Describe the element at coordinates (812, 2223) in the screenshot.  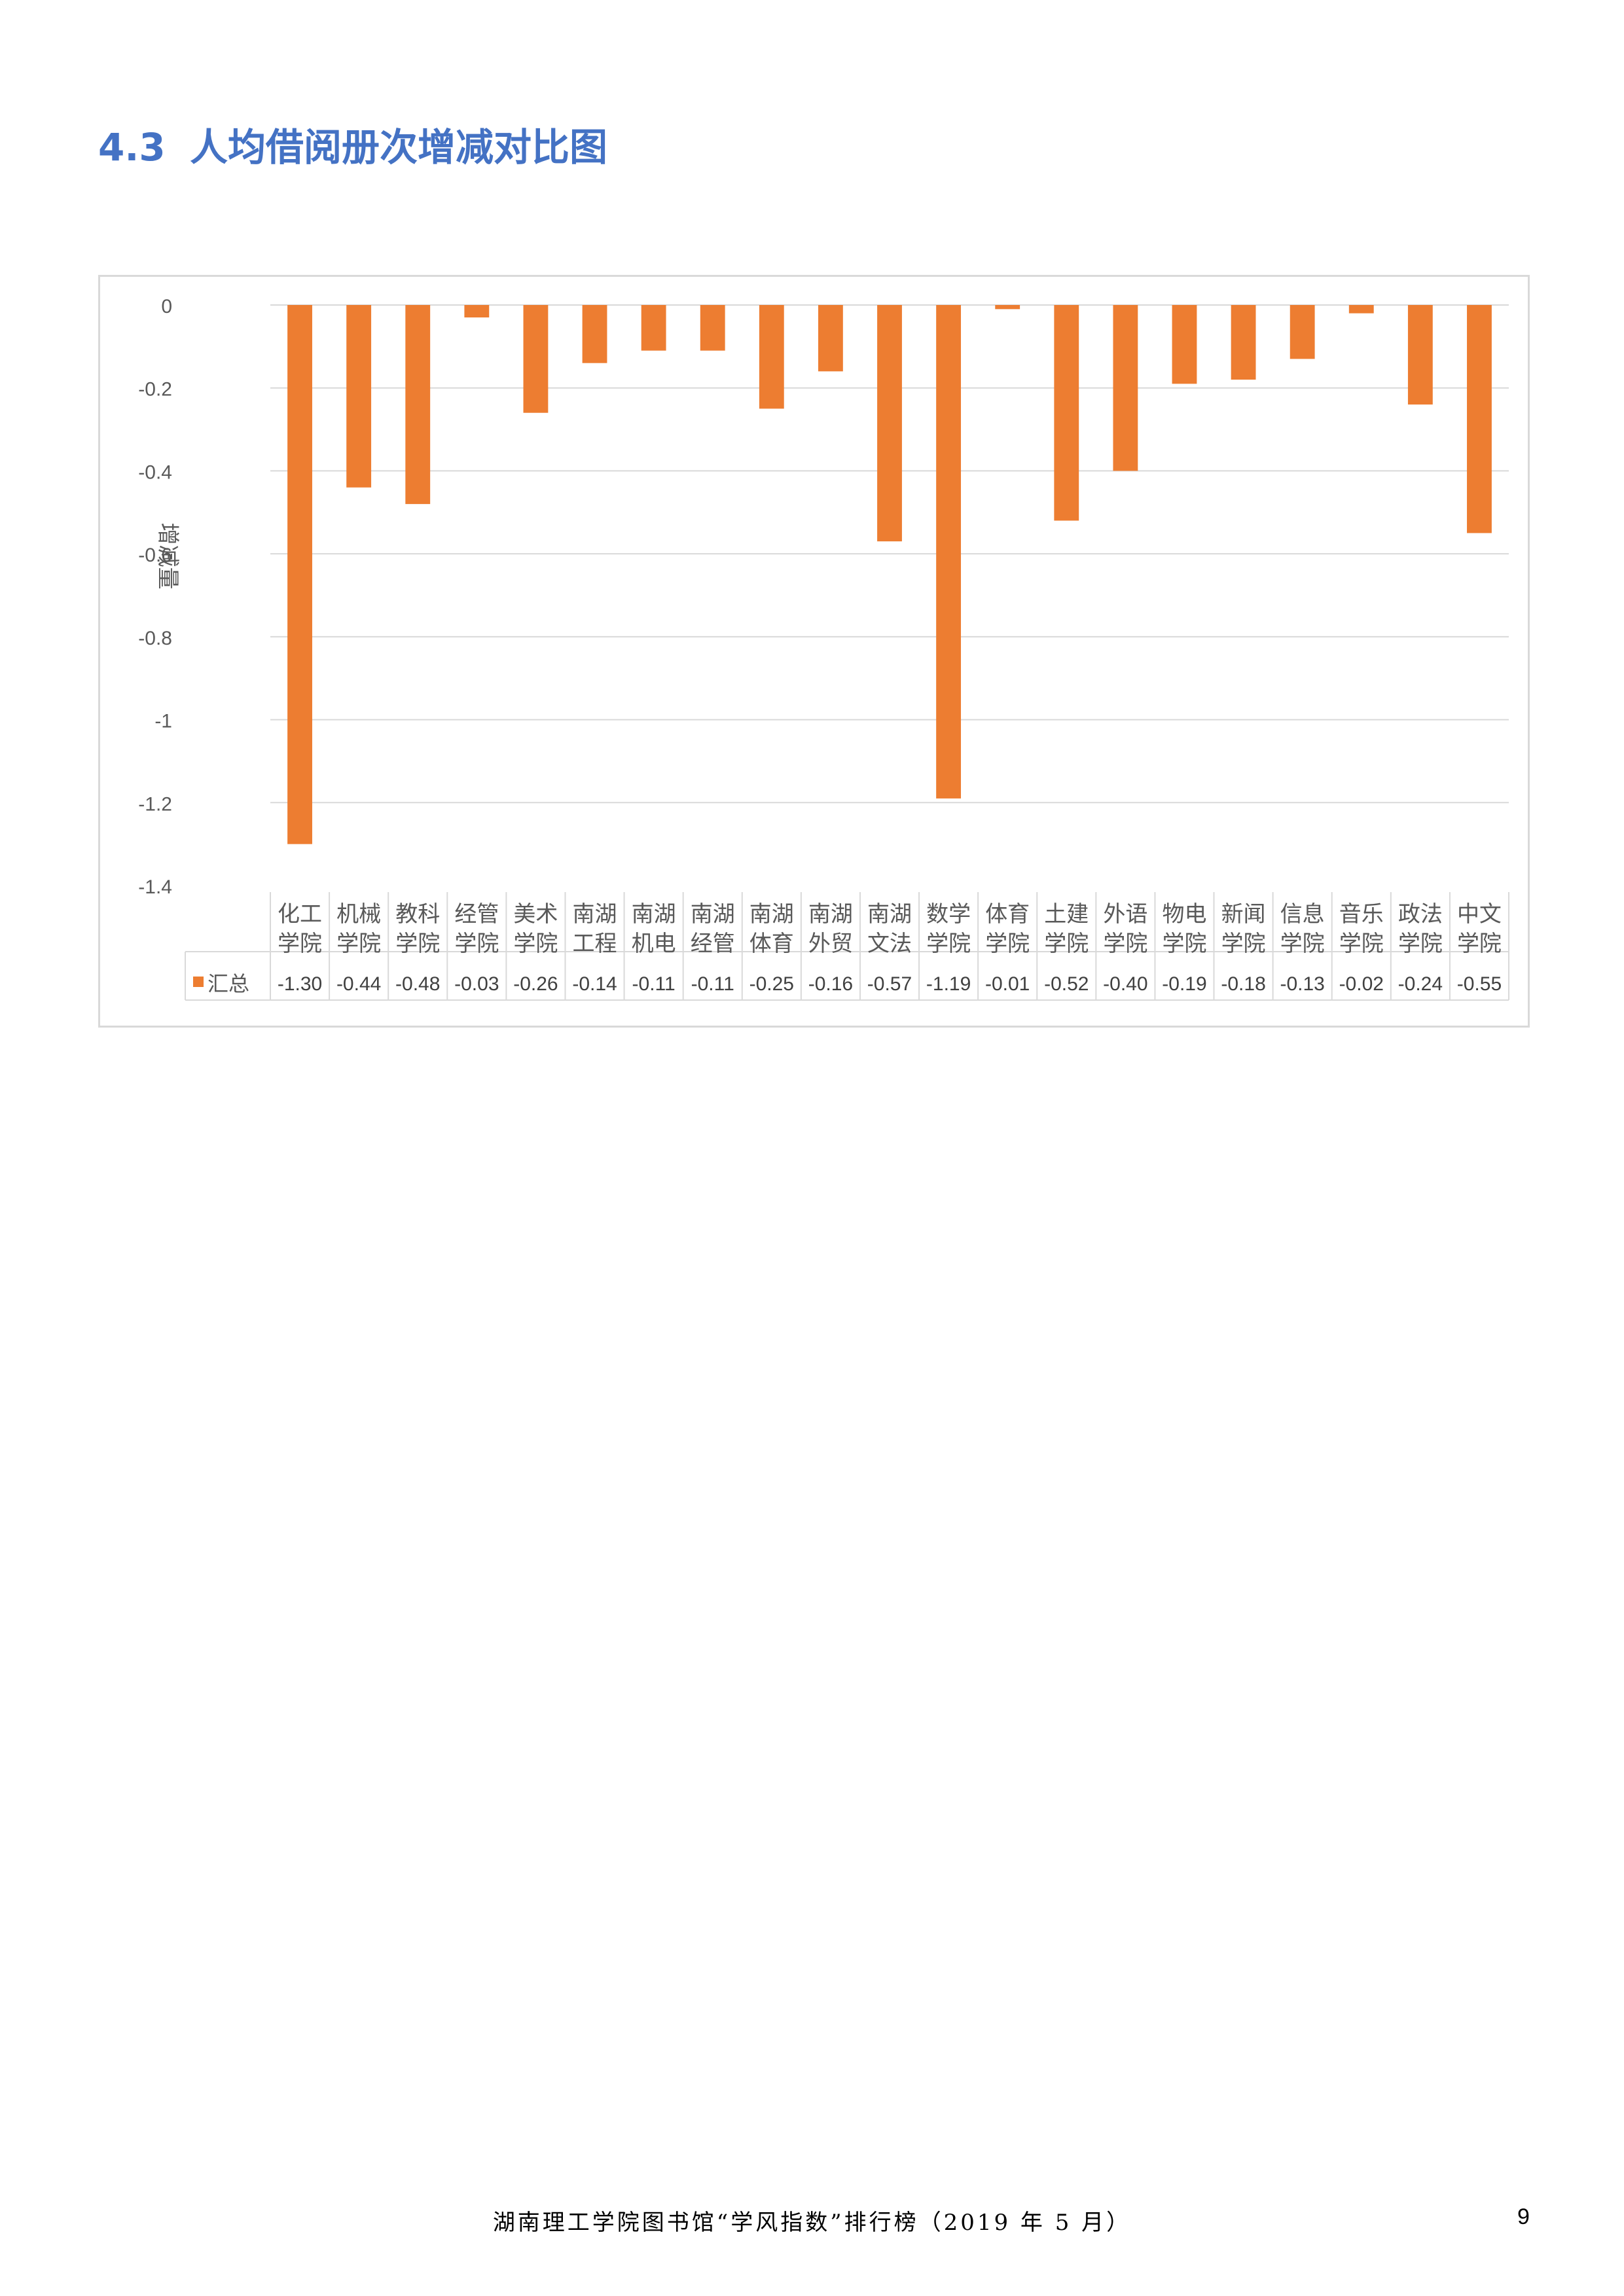
I see `page-footer: 湖南理工学院图书馆“学风指数”排行榜（2019 年 5 月）` at that location.